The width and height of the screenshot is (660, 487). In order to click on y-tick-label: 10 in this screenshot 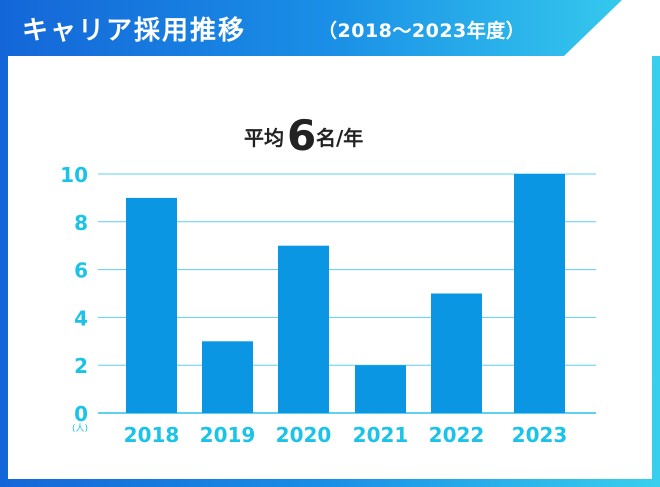, I will do `click(74, 175)`.